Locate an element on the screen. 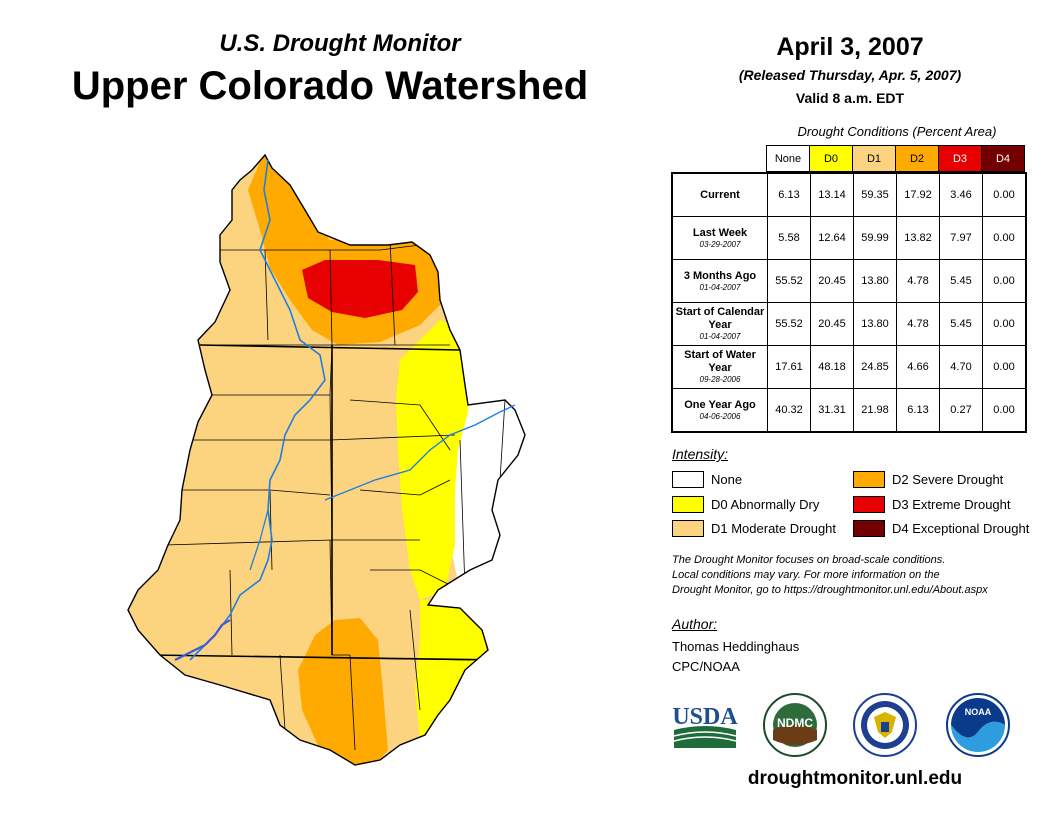 This screenshot has height=816, width=1056. d0-area is located at coordinates (433, 460).